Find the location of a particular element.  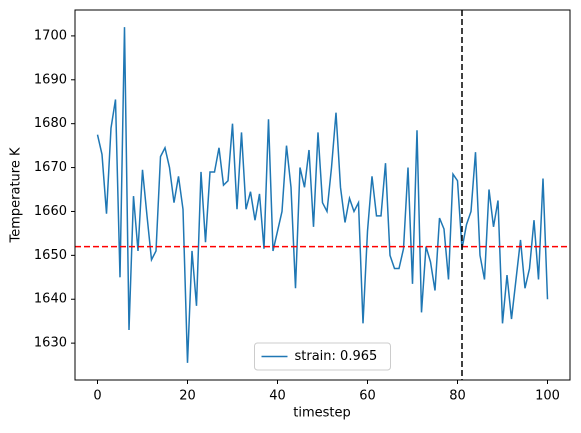

x-tick-label: 60 is located at coordinates (367, 396).